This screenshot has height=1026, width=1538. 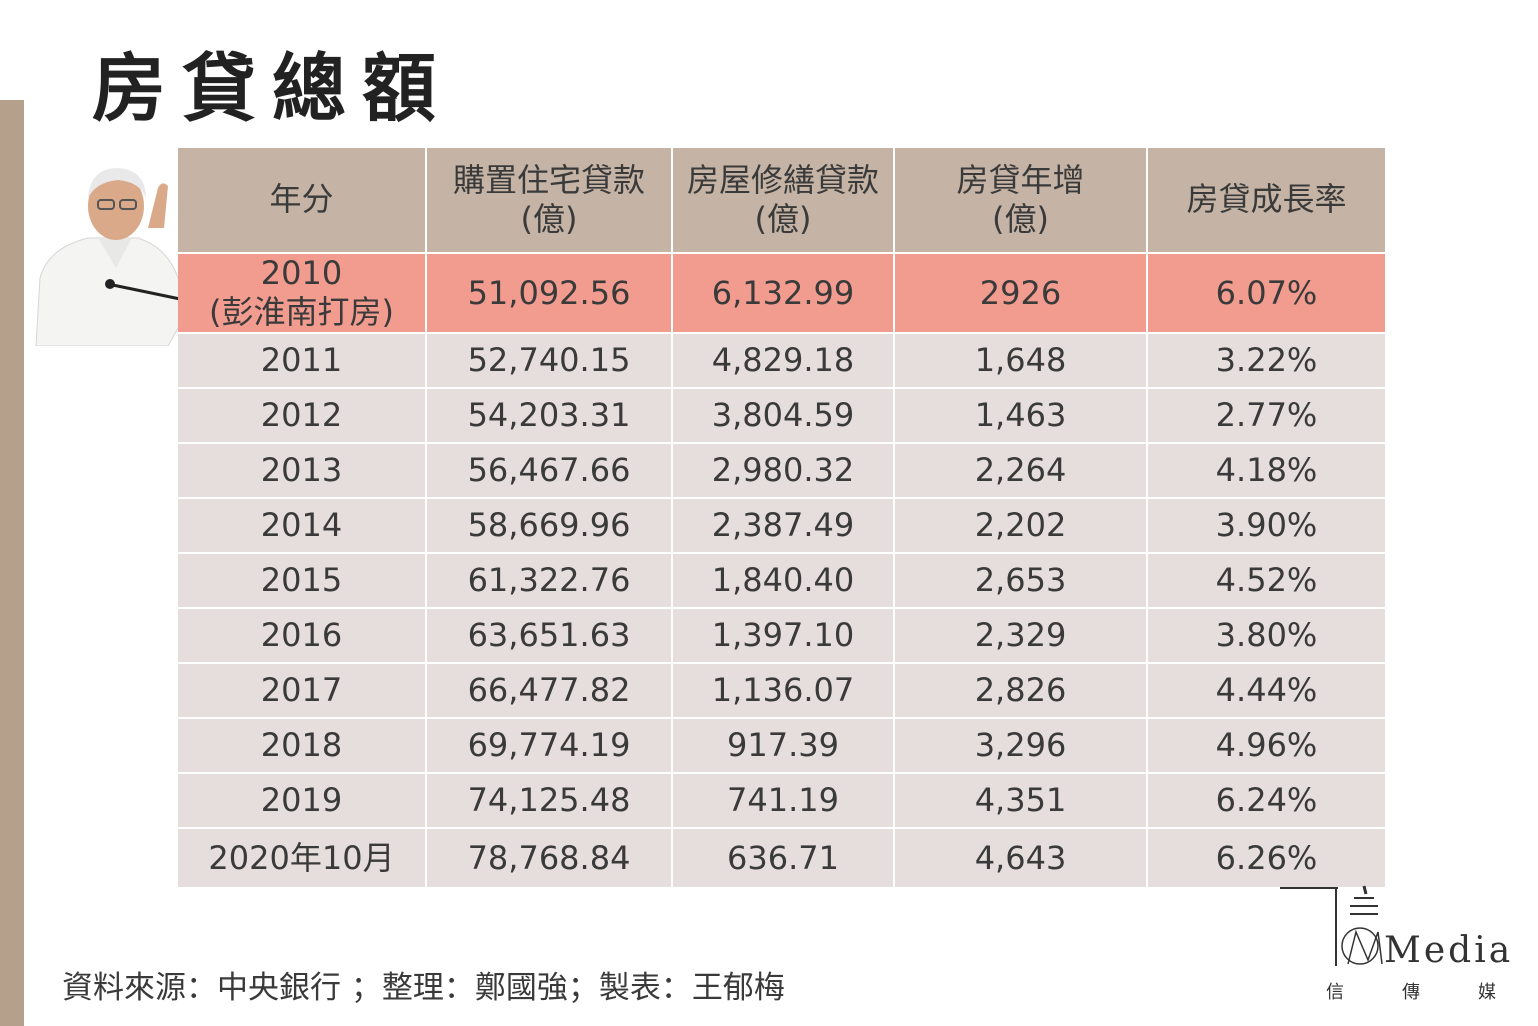 What do you see at coordinates (1266, 691) in the screenshot?
I see `cell-growth: 4.44%` at bounding box center [1266, 691].